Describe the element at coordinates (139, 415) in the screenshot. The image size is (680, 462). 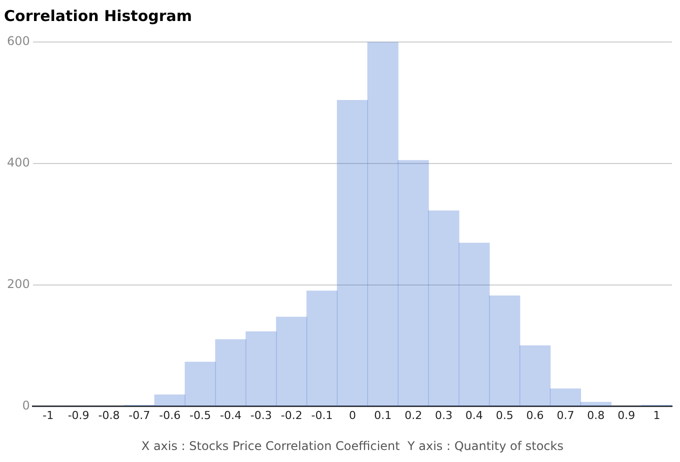
I see `x-tick-label: -0.7` at that location.